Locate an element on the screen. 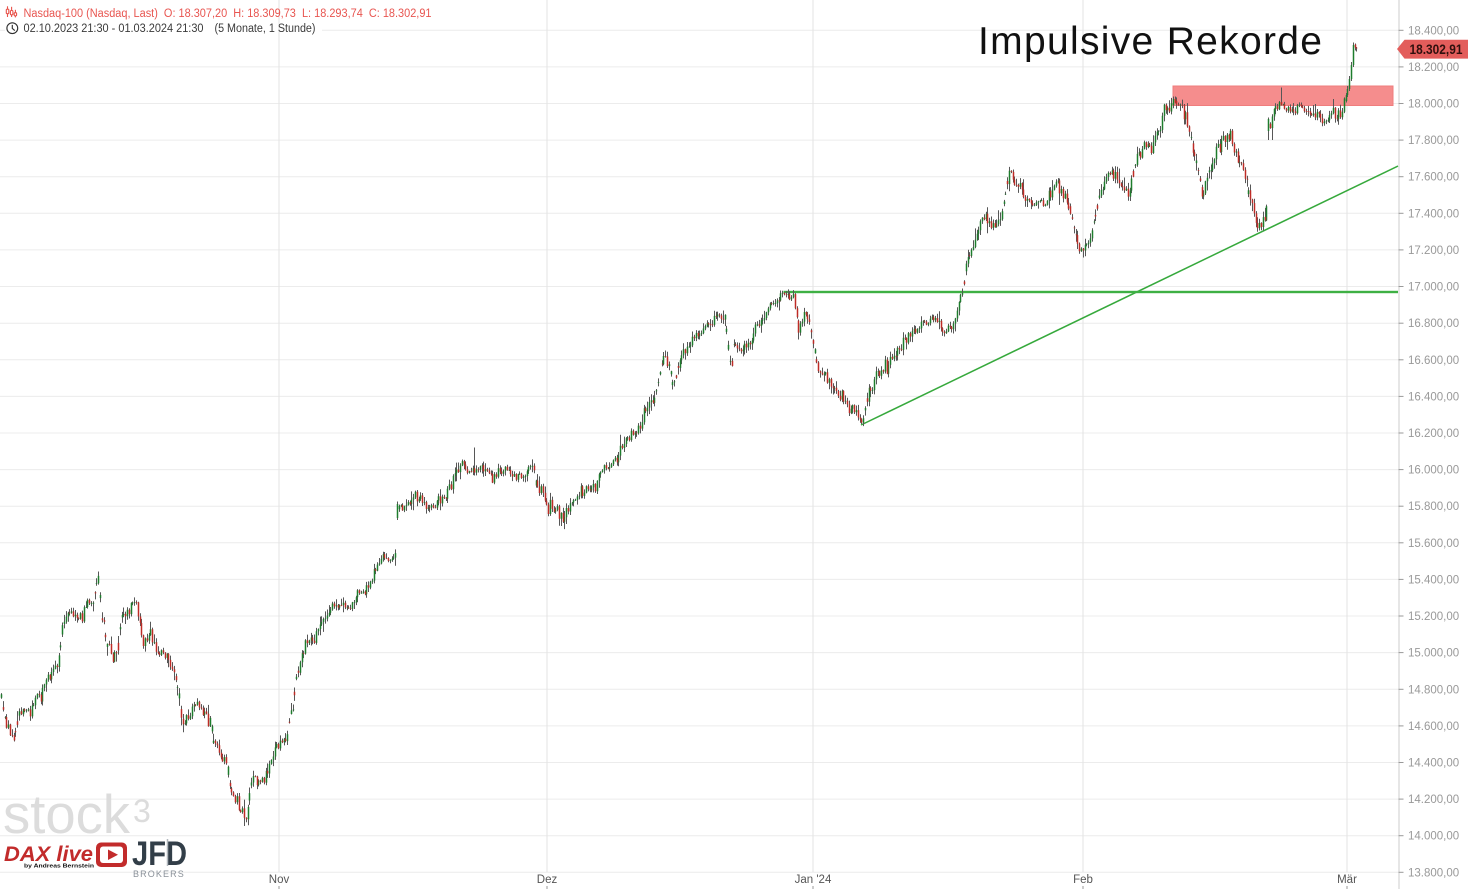 The width and height of the screenshot is (1468, 889). svg-text: 14.800,00 is located at coordinates (1433, 690).